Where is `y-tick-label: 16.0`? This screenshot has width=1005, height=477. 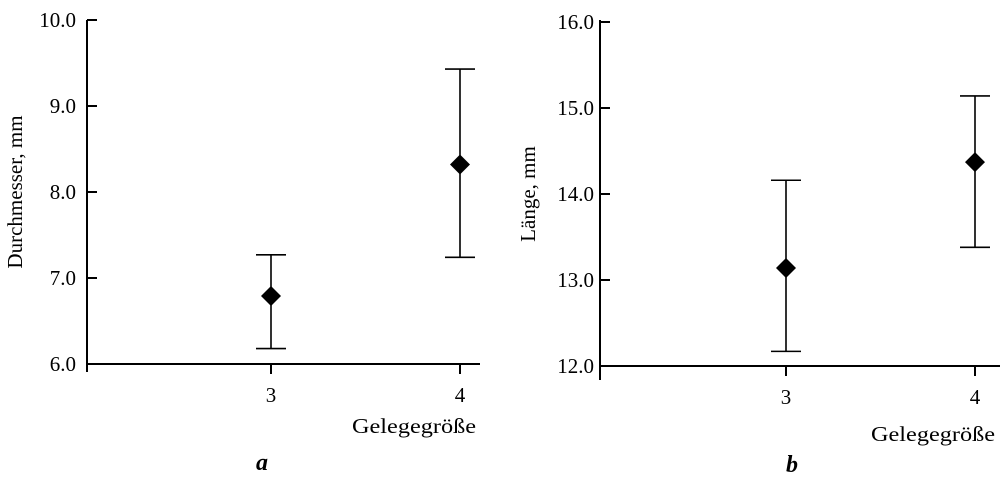
y-tick-label: 16.0 is located at coordinates (575, 22).